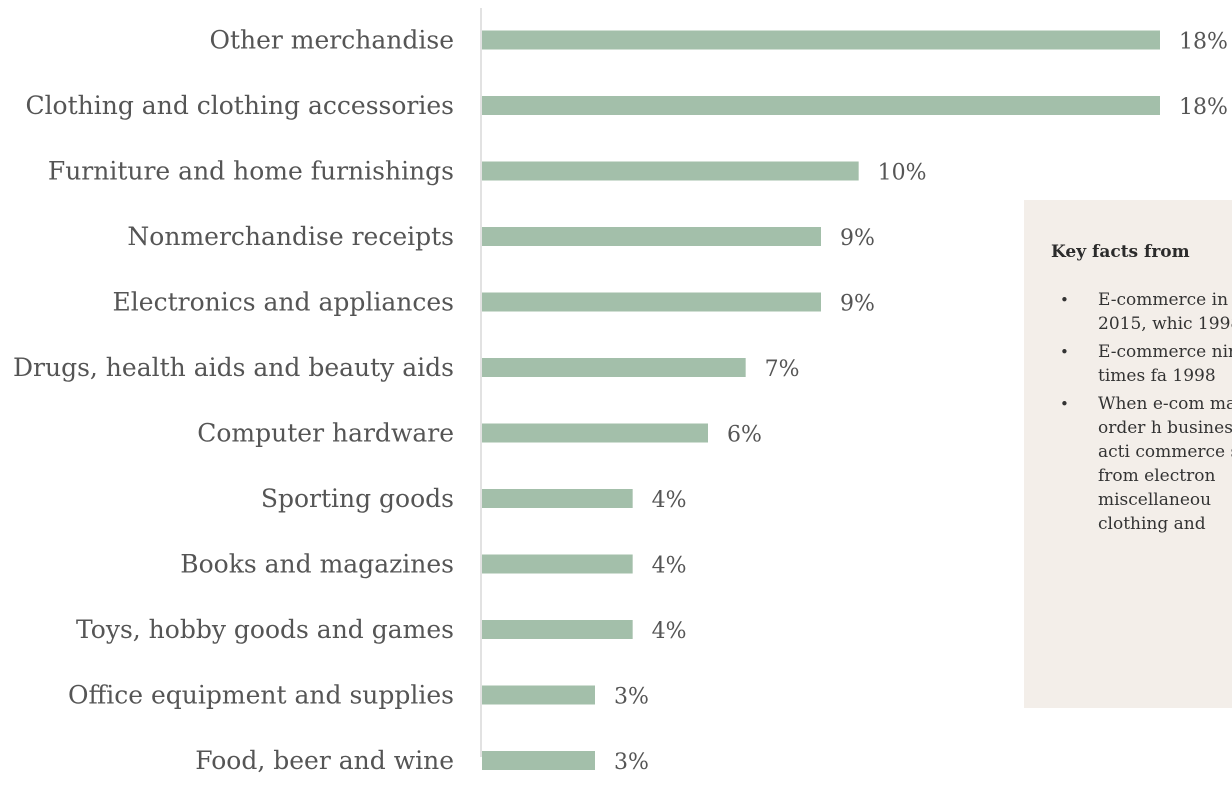 Image resolution: width=1232 pixels, height=785 pixels. I want to click on category-label: Sporting goods, so click(357, 498).